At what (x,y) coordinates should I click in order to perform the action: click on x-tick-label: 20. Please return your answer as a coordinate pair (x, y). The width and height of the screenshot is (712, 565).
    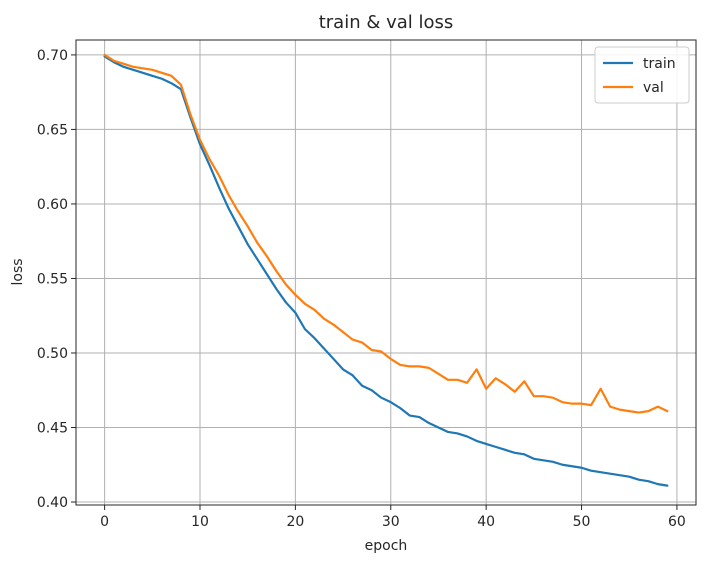
    Looking at the image, I should click on (295, 522).